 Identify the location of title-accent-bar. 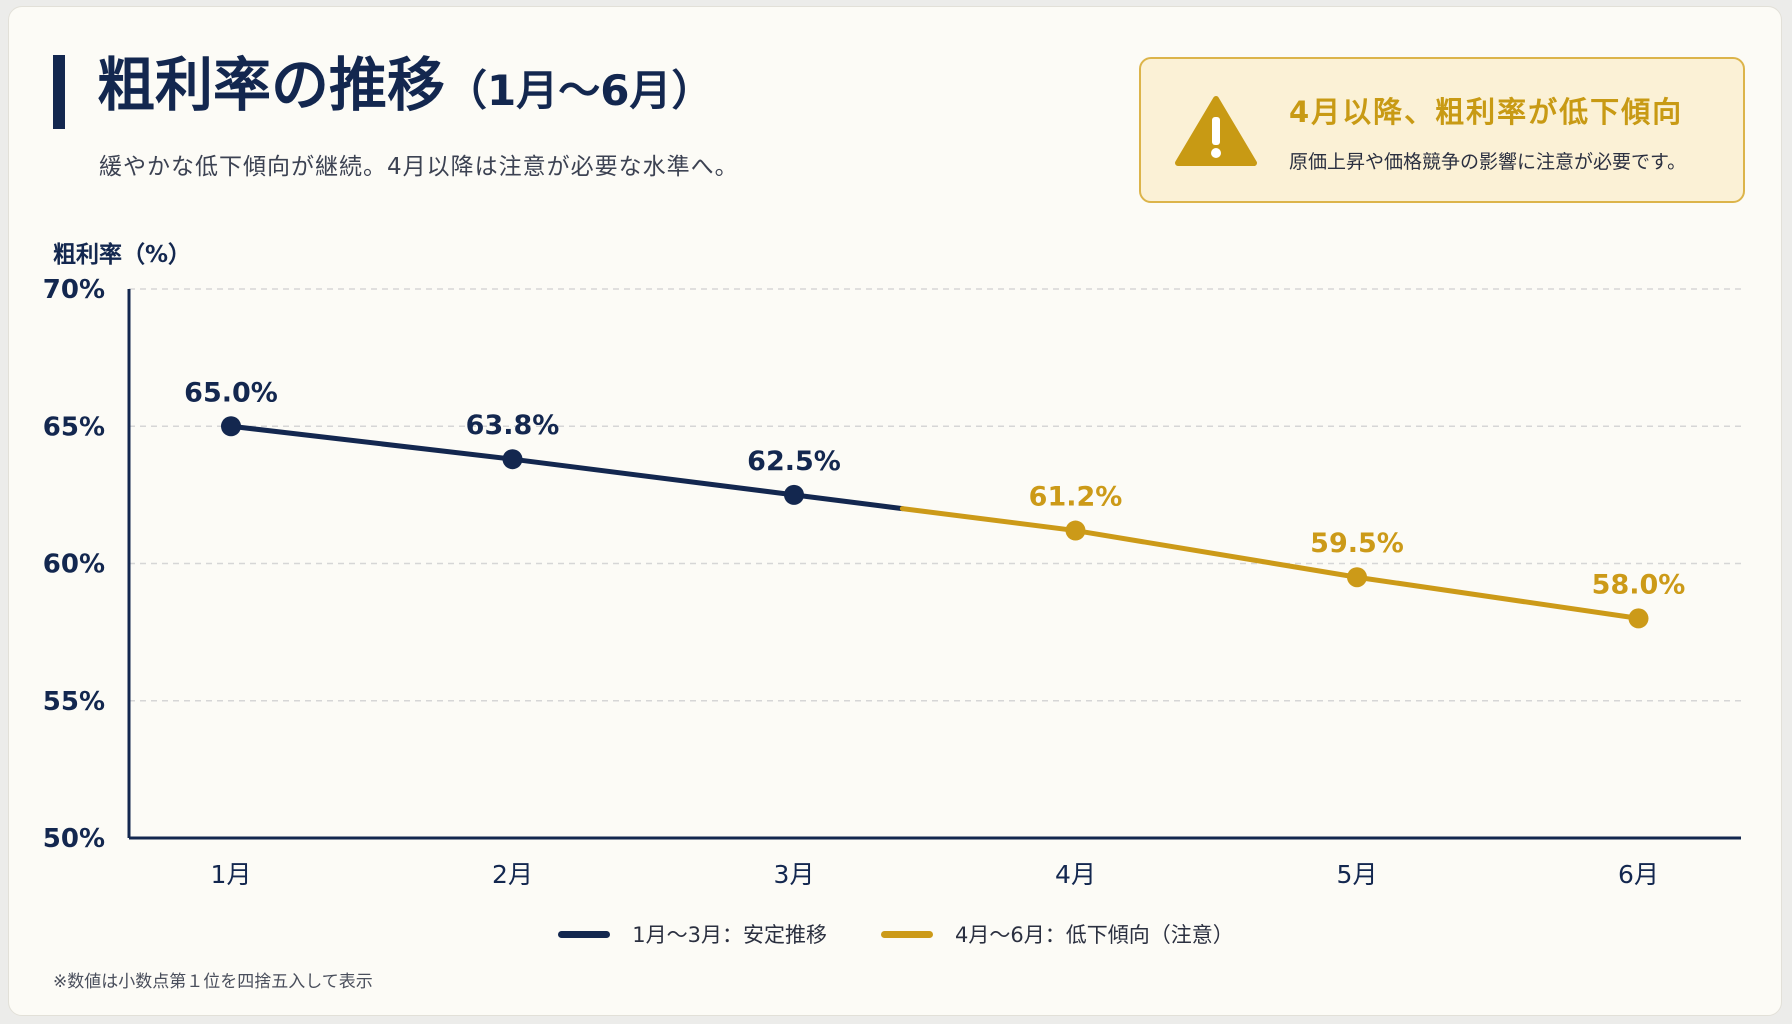
(59, 92).